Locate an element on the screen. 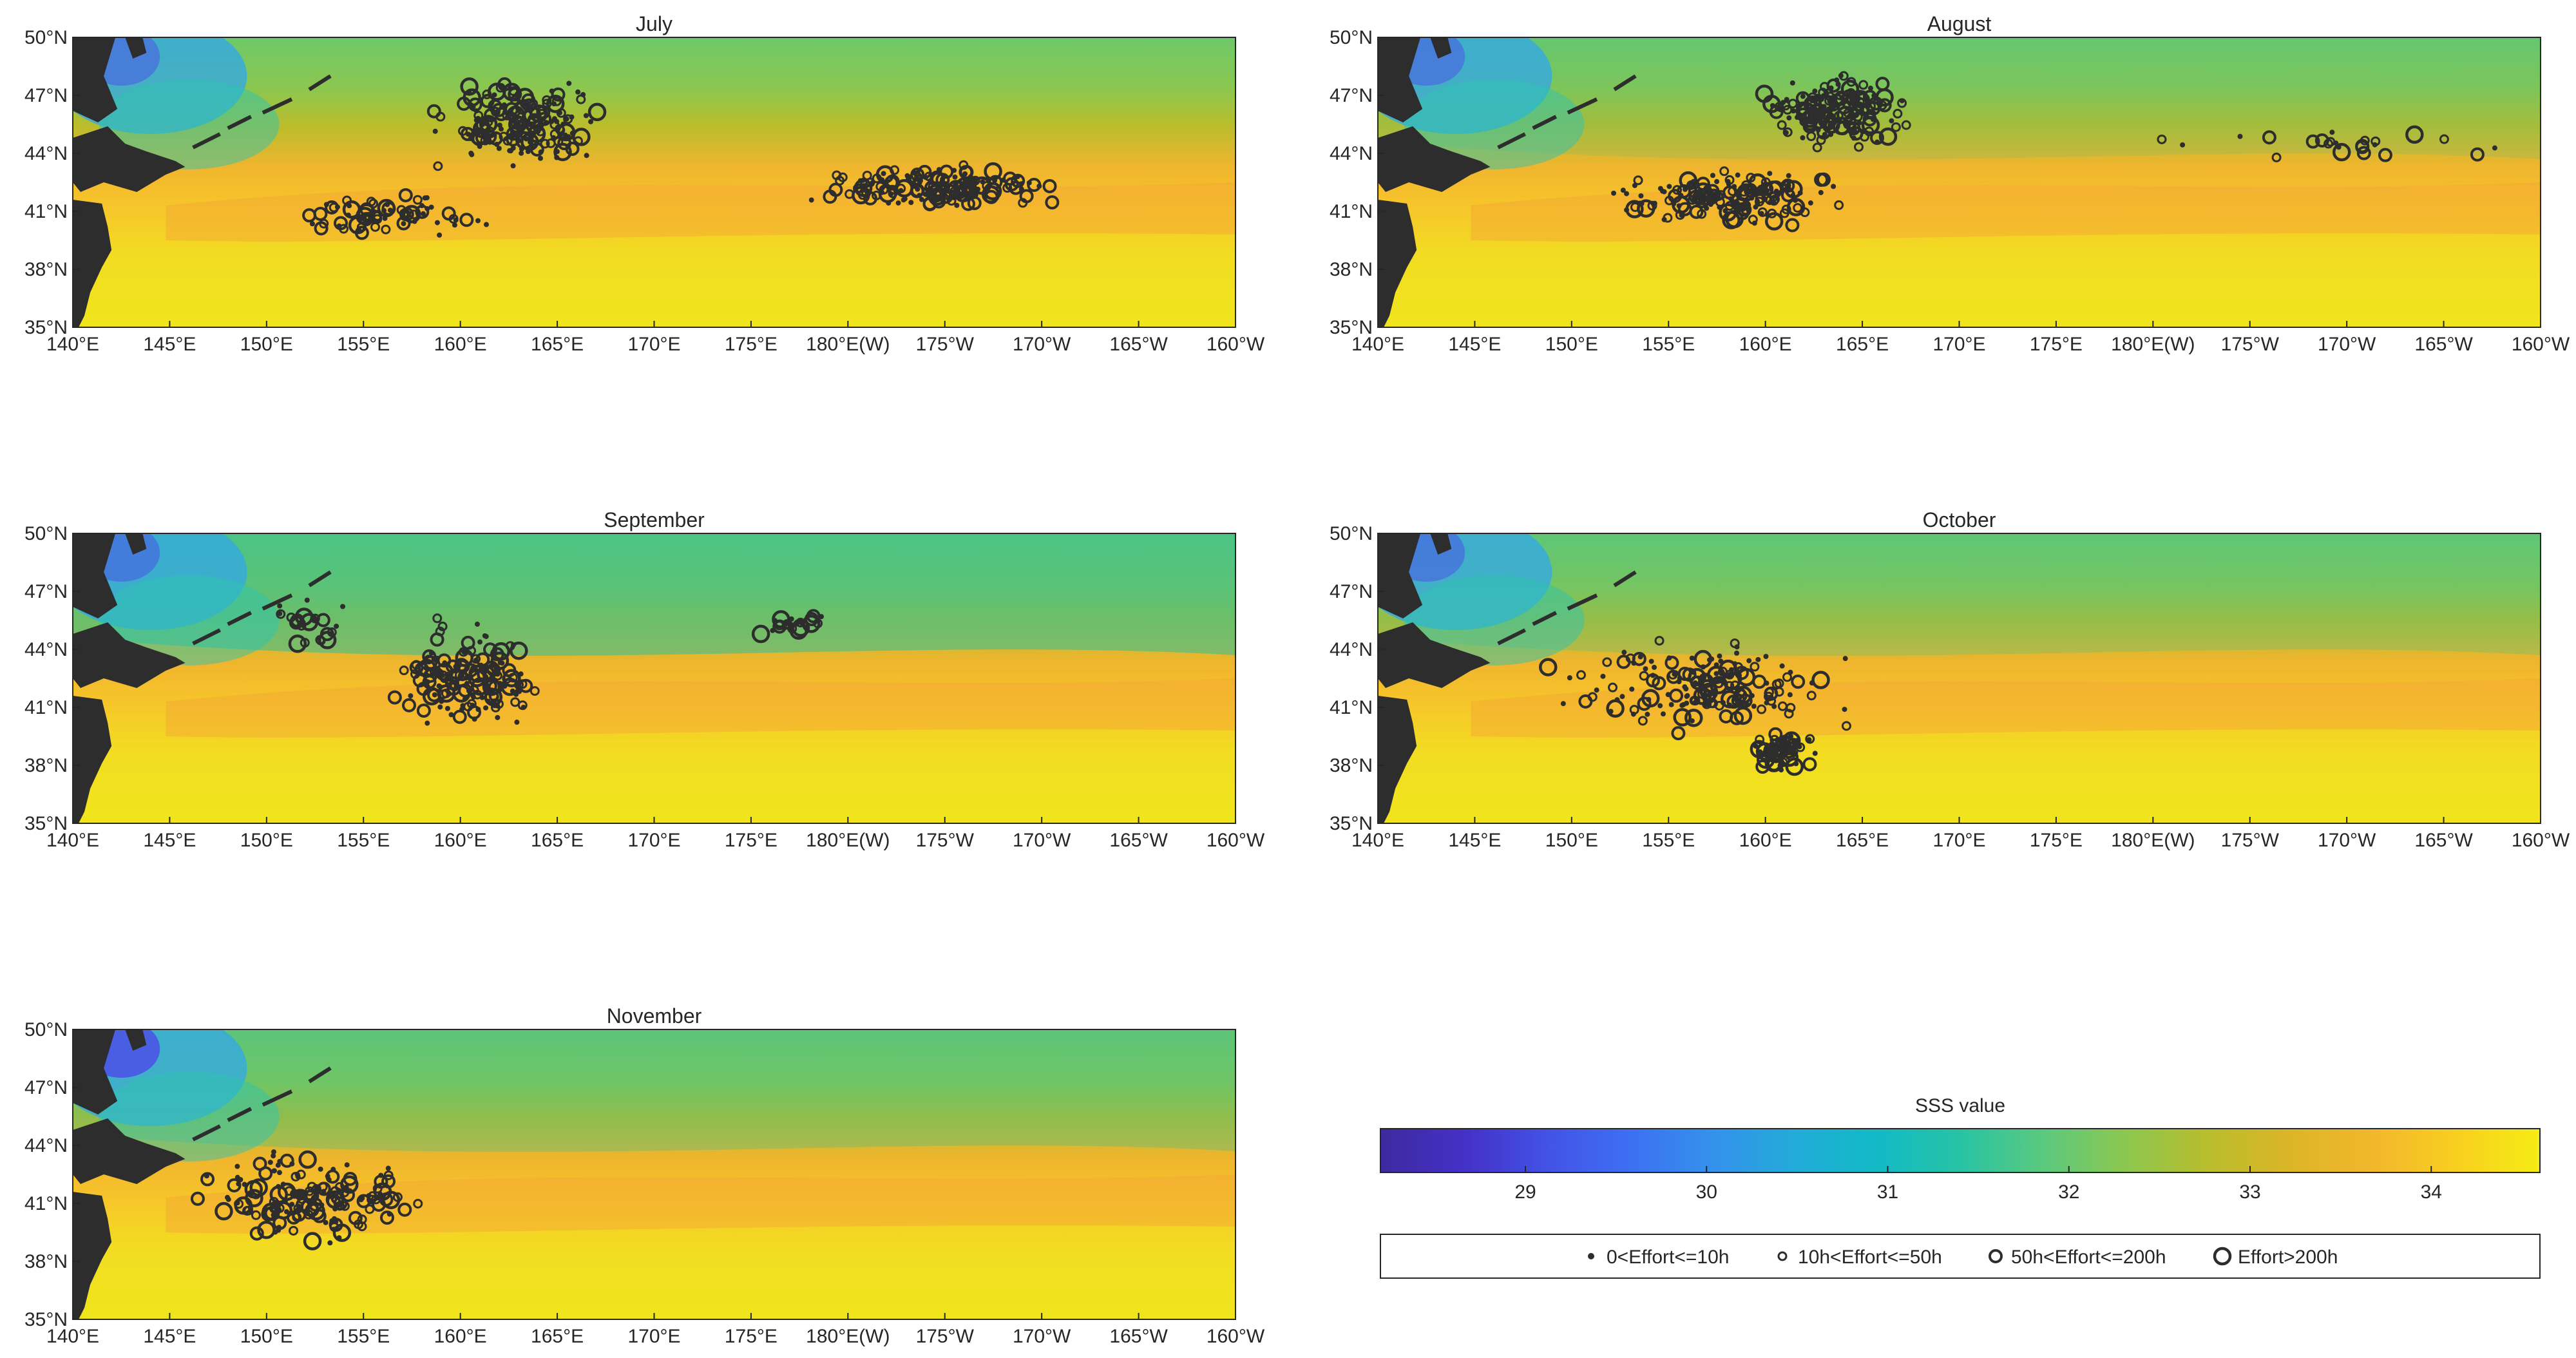 Image resolution: width=2576 pixels, height=1358 pixels. colorbar: SSS value 29 30 31 32 33 34 is located at coordinates (1960, 1149).